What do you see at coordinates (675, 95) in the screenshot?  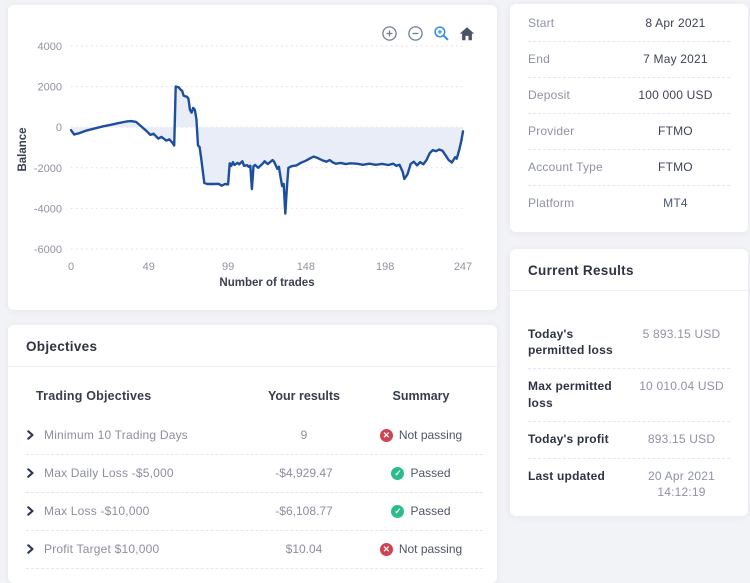 I see `info-value: 100 000 USD` at bounding box center [675, 95].